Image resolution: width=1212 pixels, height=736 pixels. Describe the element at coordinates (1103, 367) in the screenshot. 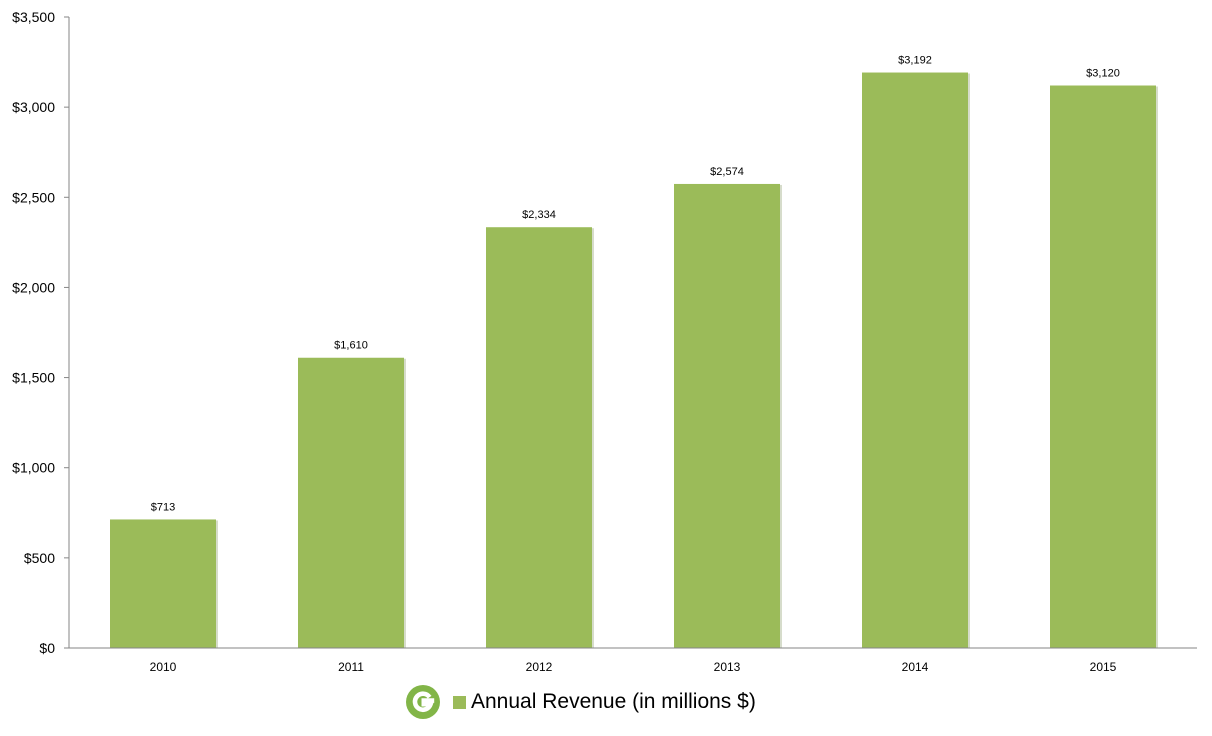

I see `bar-2015` at that location.